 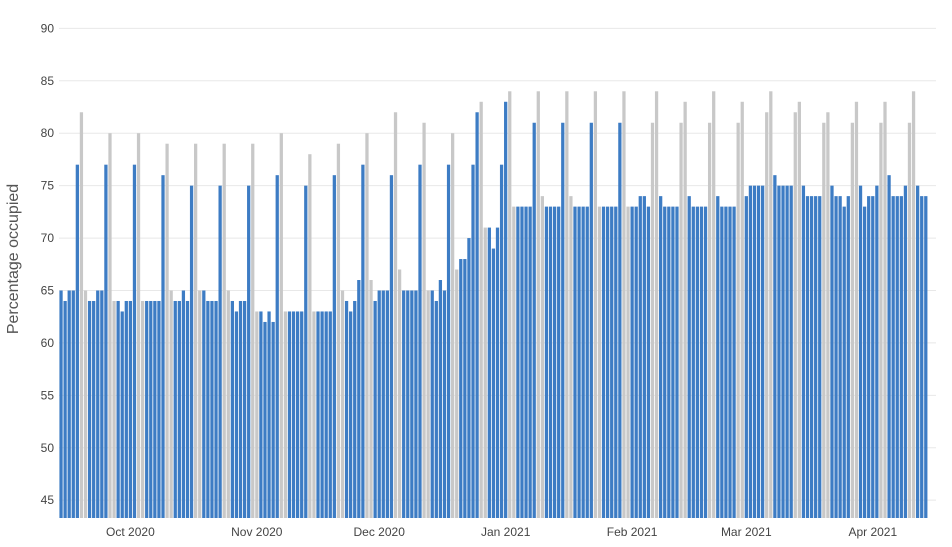 What do you see at coordinates (48, 264) in the screenshot?
I see `y-axis-ticks: 45 50 55 60 65 70 75 80 85 90` at bounding box center [48, 264].